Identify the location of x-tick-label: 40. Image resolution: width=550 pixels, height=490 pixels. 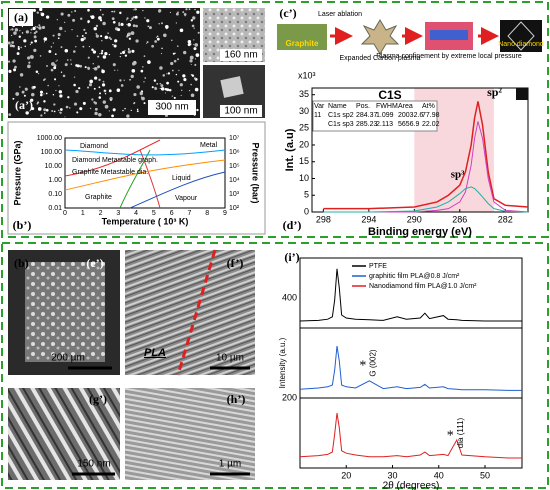
(439, 475).